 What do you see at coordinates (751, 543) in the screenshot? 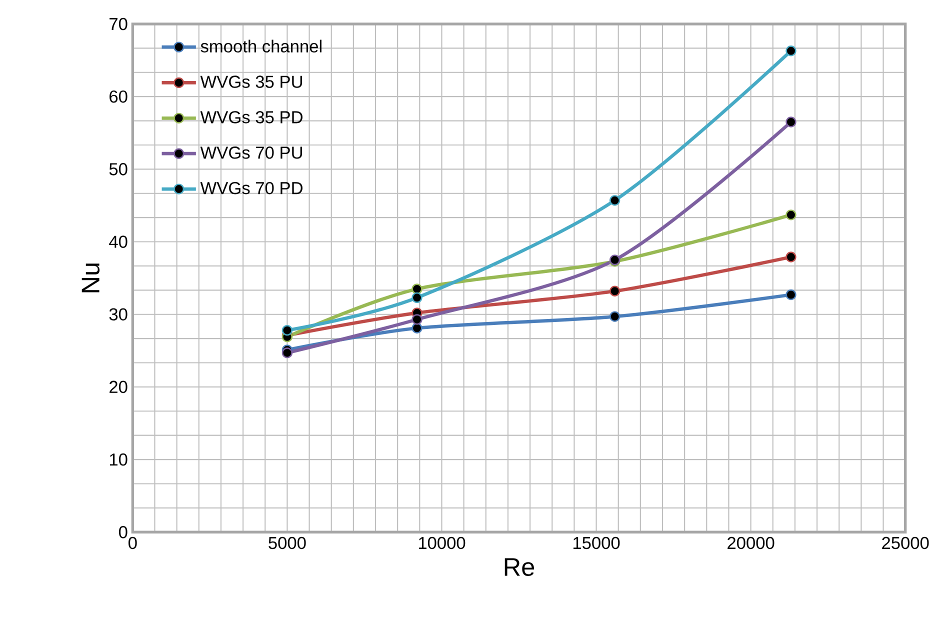
I see `x-tick-label: 20000` at bounding box center [751, 543].